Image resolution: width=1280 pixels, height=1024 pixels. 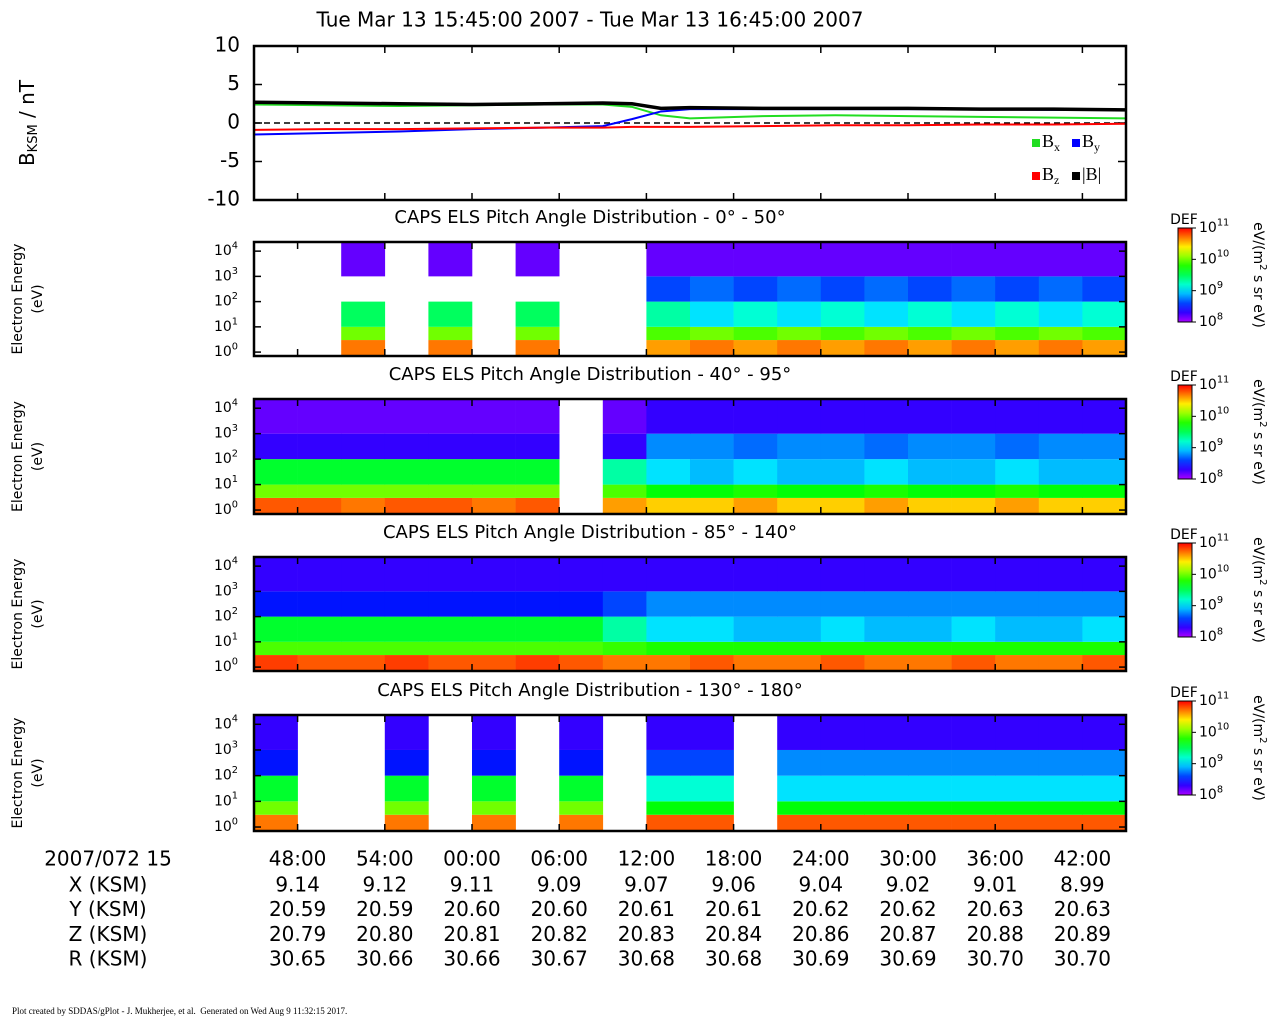 What do you see at coordinates (646, 885) in the screenshot?
I see `ephemeris-value: 9.07` at bounding box center [646, 885].